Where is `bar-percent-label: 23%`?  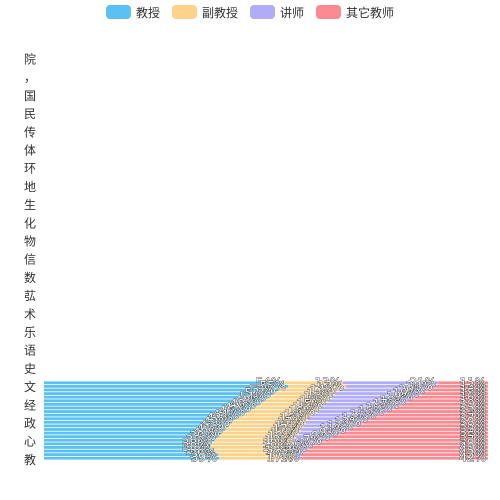
bar-percent-label: 23% is located at coordinates (472, 411).